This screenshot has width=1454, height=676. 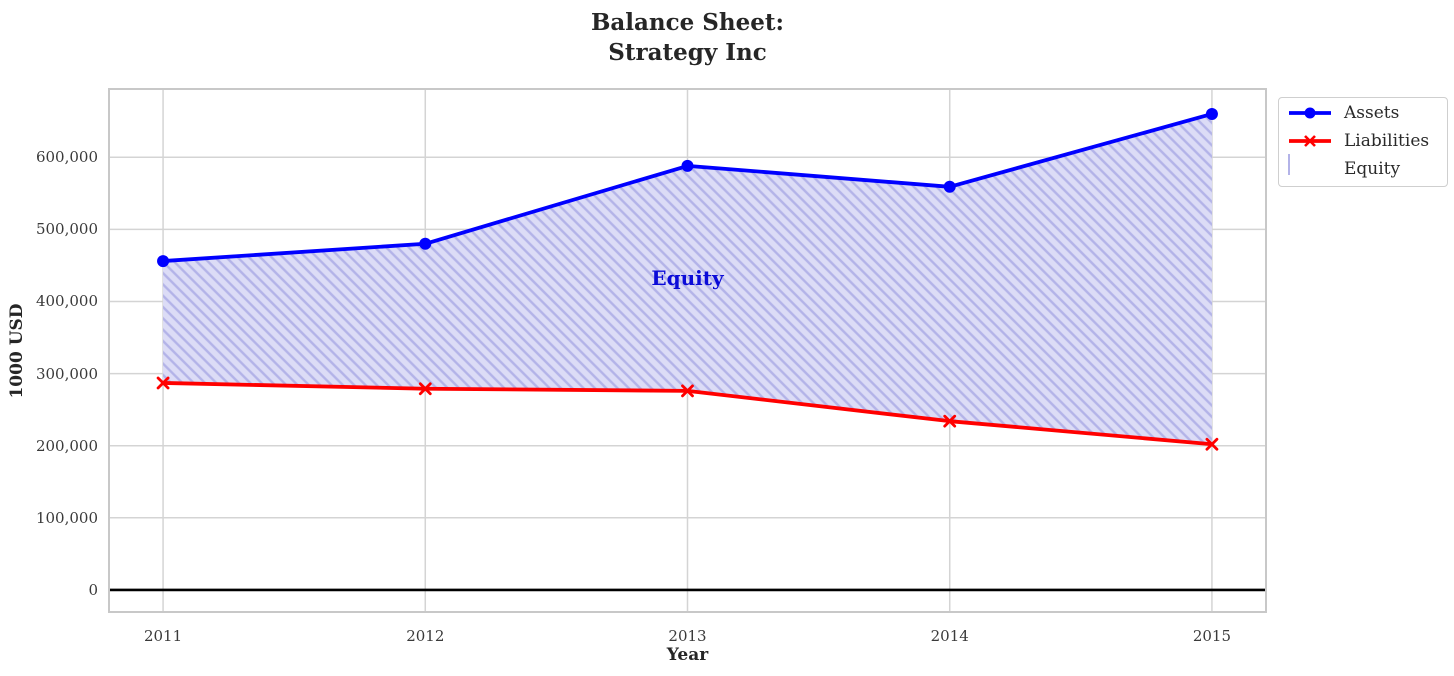 What do you see at coordinates (687, 37) in the screenshot?
I see `chart-title: Balance Sheet: Strategy Inc` at bounding box center [687, 37].